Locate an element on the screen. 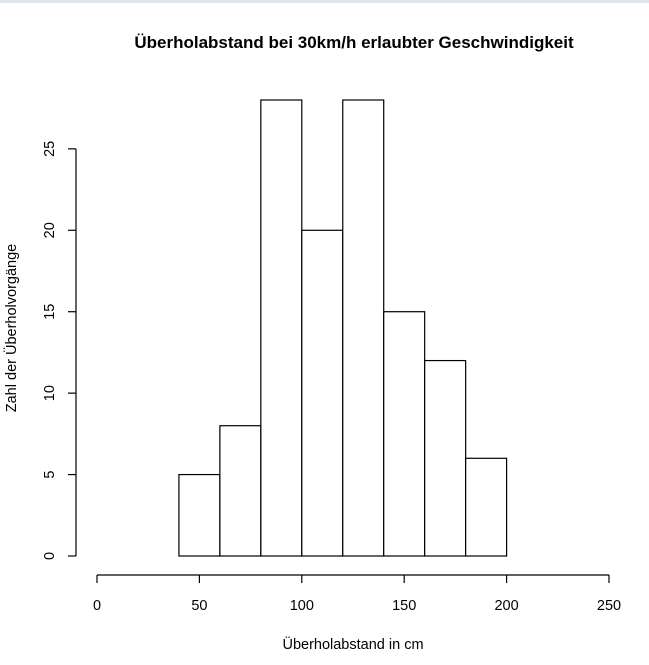 The width and height of the screenshot is (649, 665). y-tick-label: 10 is located at coordinates (50, 393).